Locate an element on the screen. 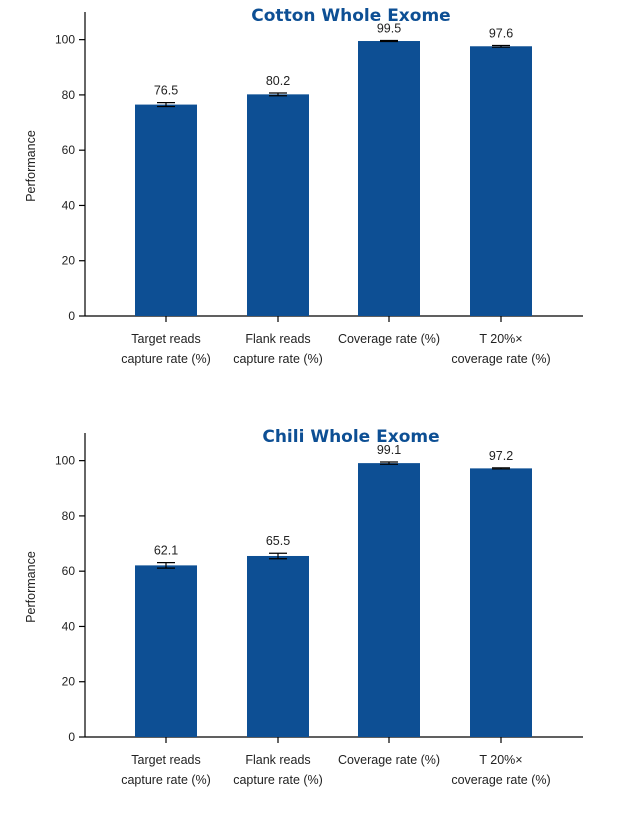  chart-title: Cotton Whole Exome is located at coordinates (350, 16).